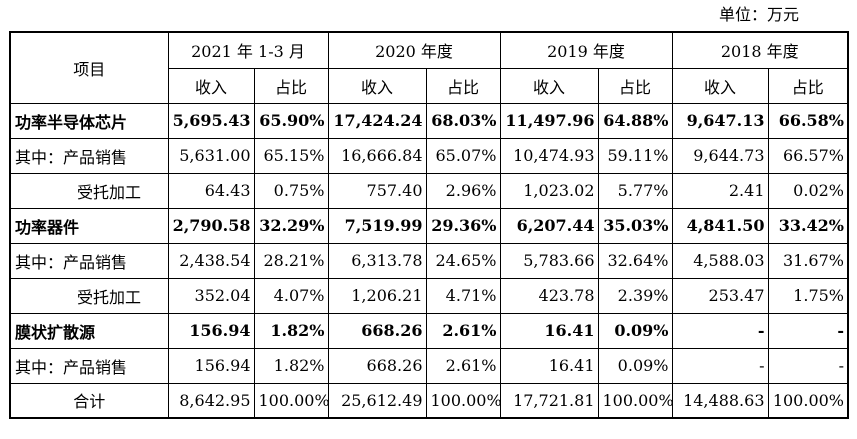 The width and height of the screenshot is (857, 439). Describe the element at coordinates (549, 190) in the screenshot. I see `revenue-cell: 1,023.02` at that location.